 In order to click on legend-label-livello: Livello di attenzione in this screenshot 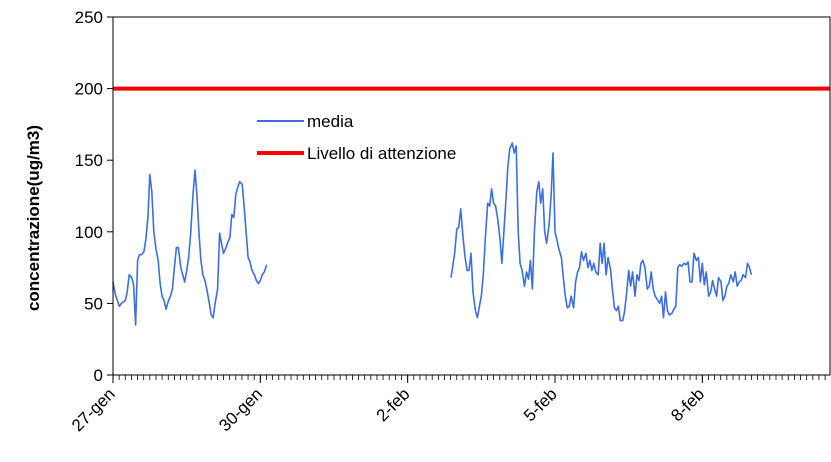, I will do `click(381, 153)`.